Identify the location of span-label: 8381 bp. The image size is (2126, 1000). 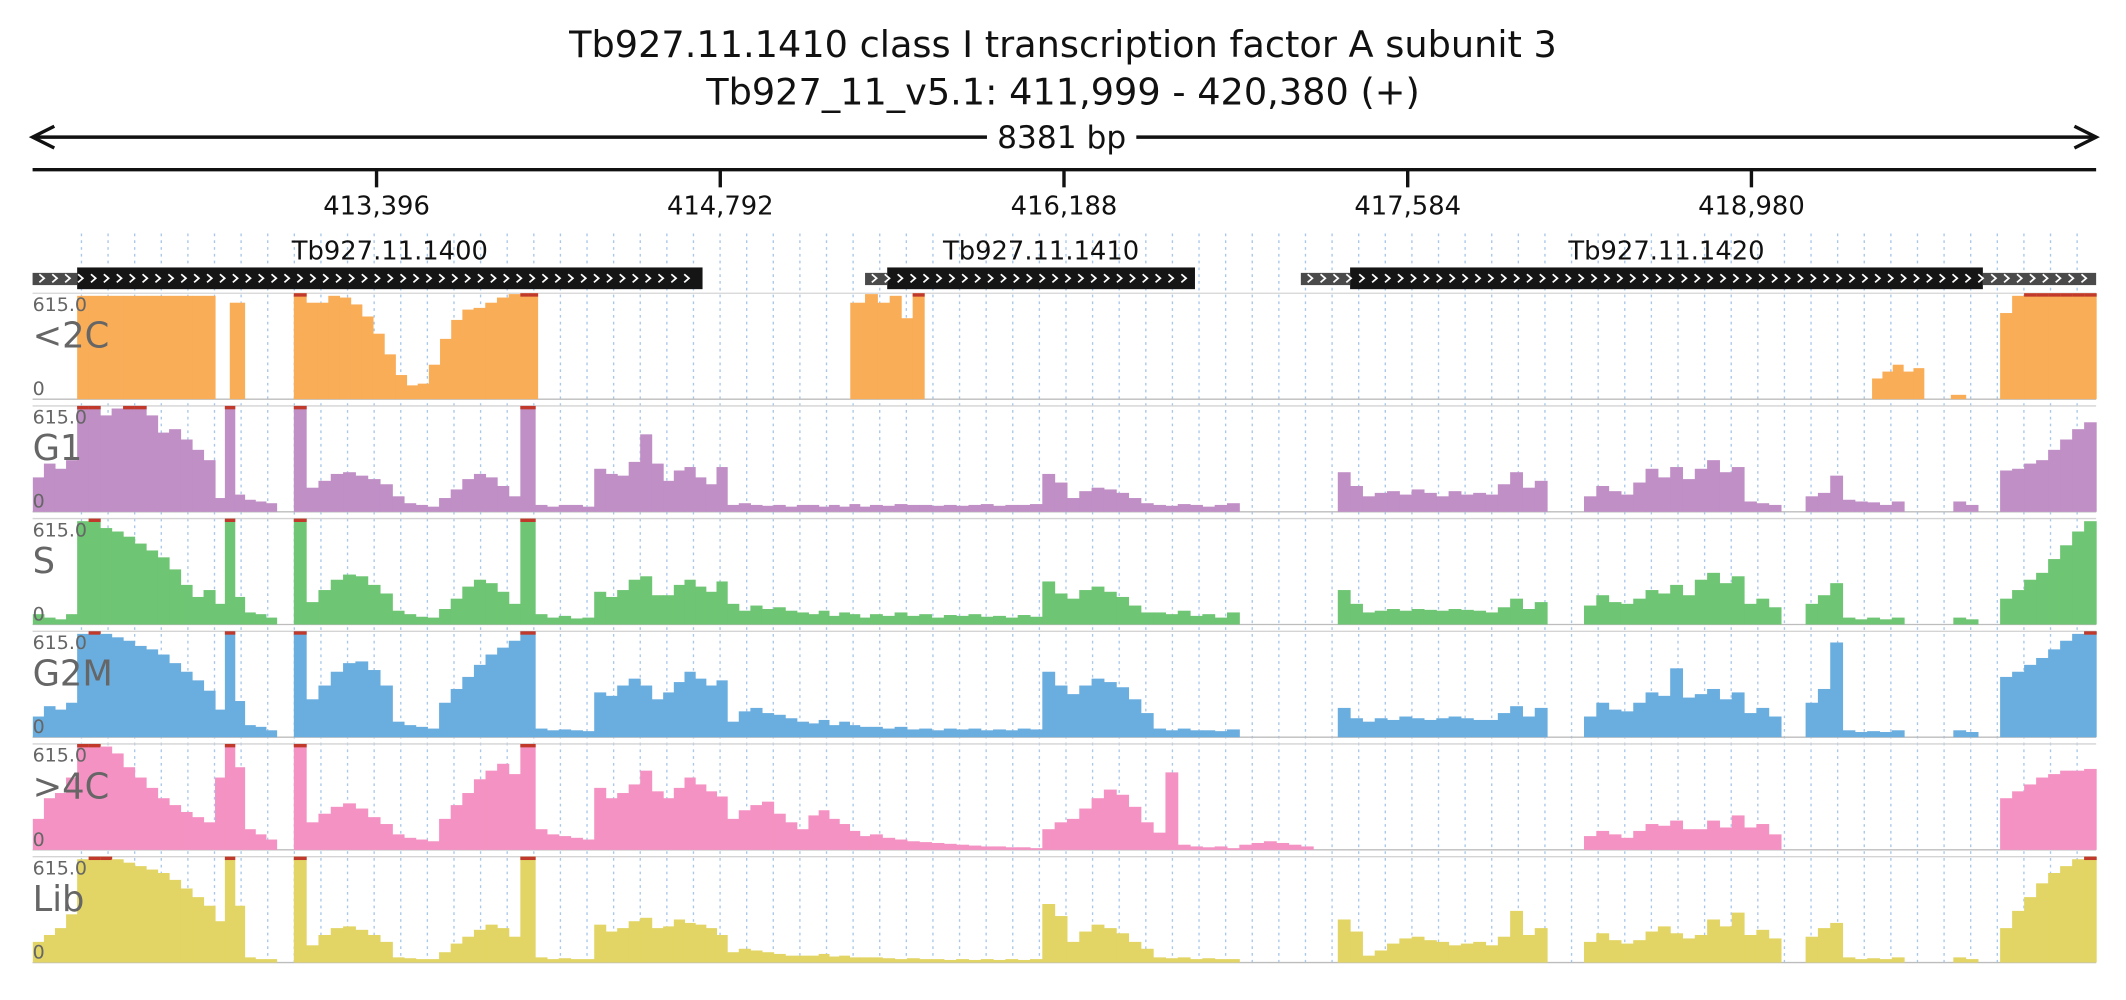
(1061, 138).